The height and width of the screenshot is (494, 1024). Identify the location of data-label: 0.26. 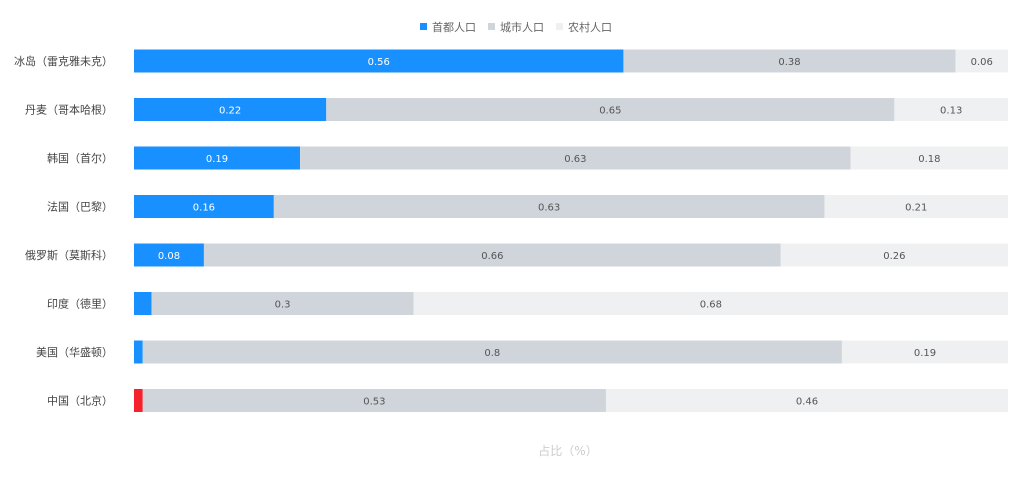
(894, 256).